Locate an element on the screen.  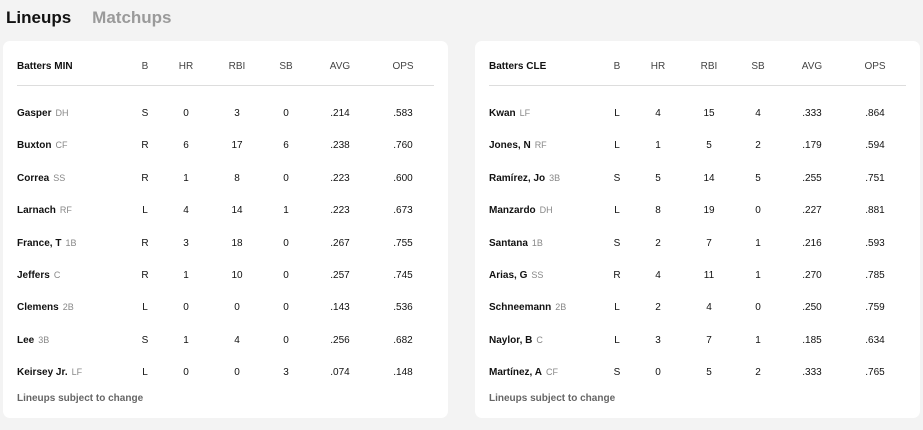
player-row: Keirsey Jr. LF L 0 0 3 .074 .148 is located at coordinates (225, 374).